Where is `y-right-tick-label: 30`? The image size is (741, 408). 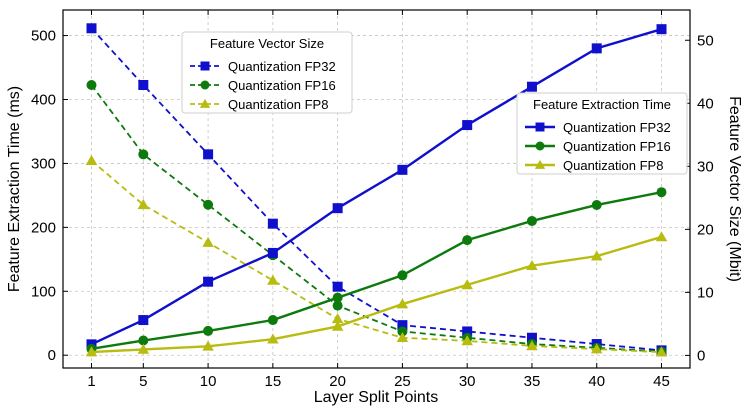
y-right-tick-label: 30 is located at coordinates (705, 166).